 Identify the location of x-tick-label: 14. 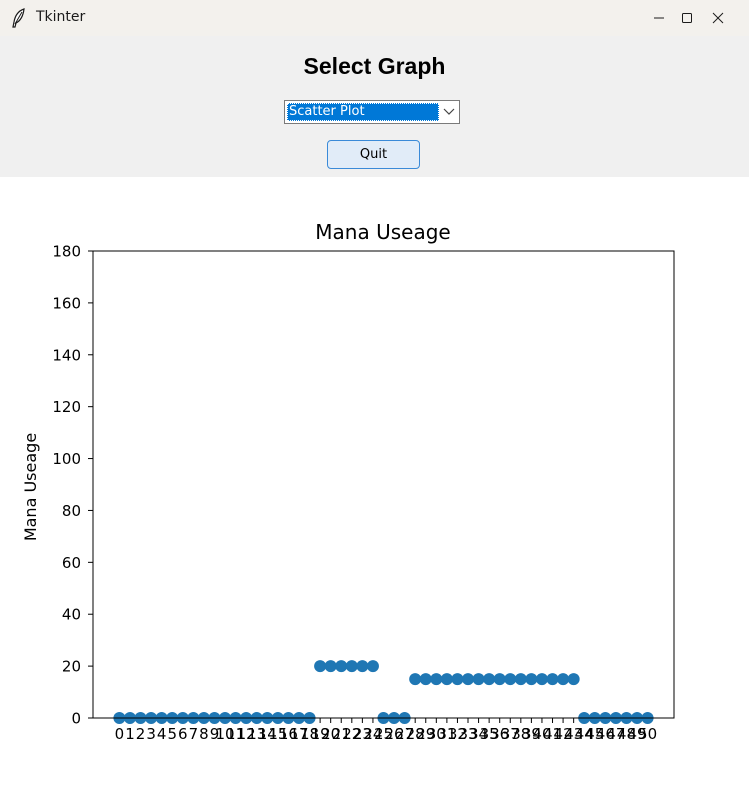
(267, 734).